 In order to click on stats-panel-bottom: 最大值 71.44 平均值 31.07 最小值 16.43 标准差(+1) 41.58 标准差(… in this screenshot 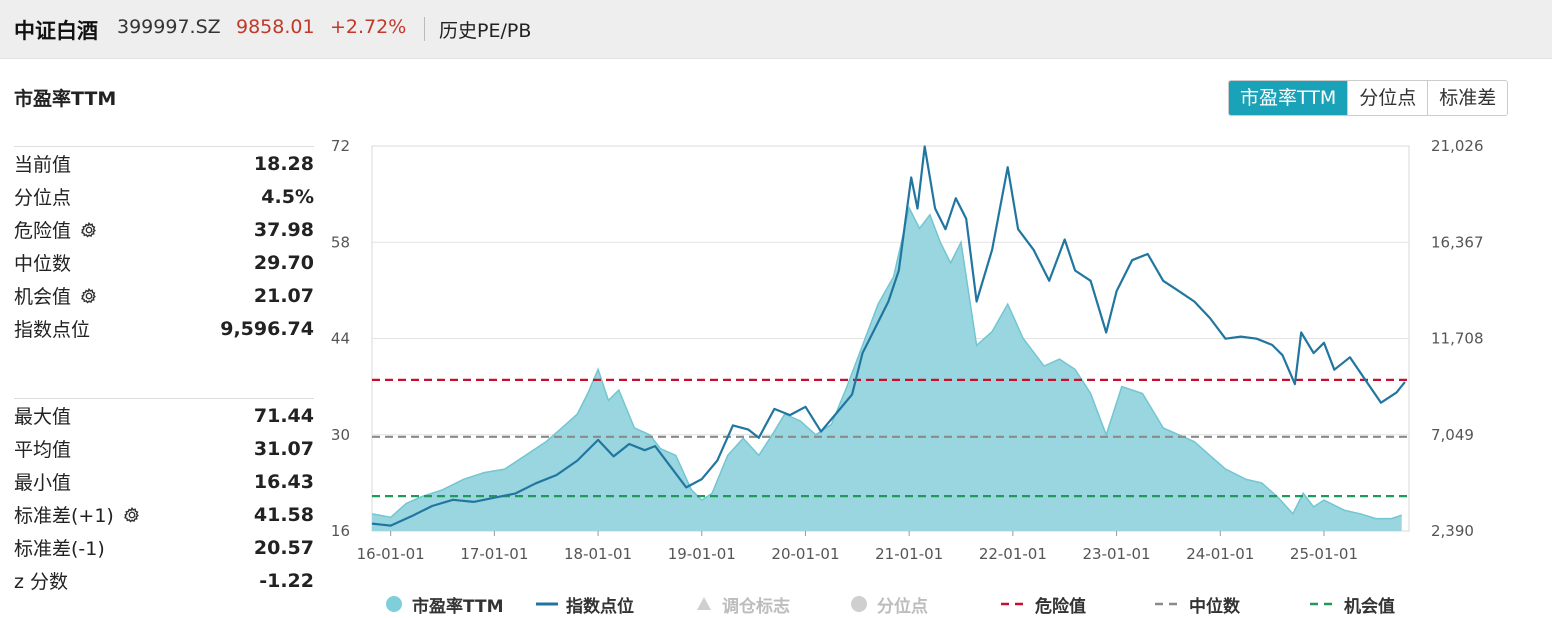, I will do `click(164, 497)`.